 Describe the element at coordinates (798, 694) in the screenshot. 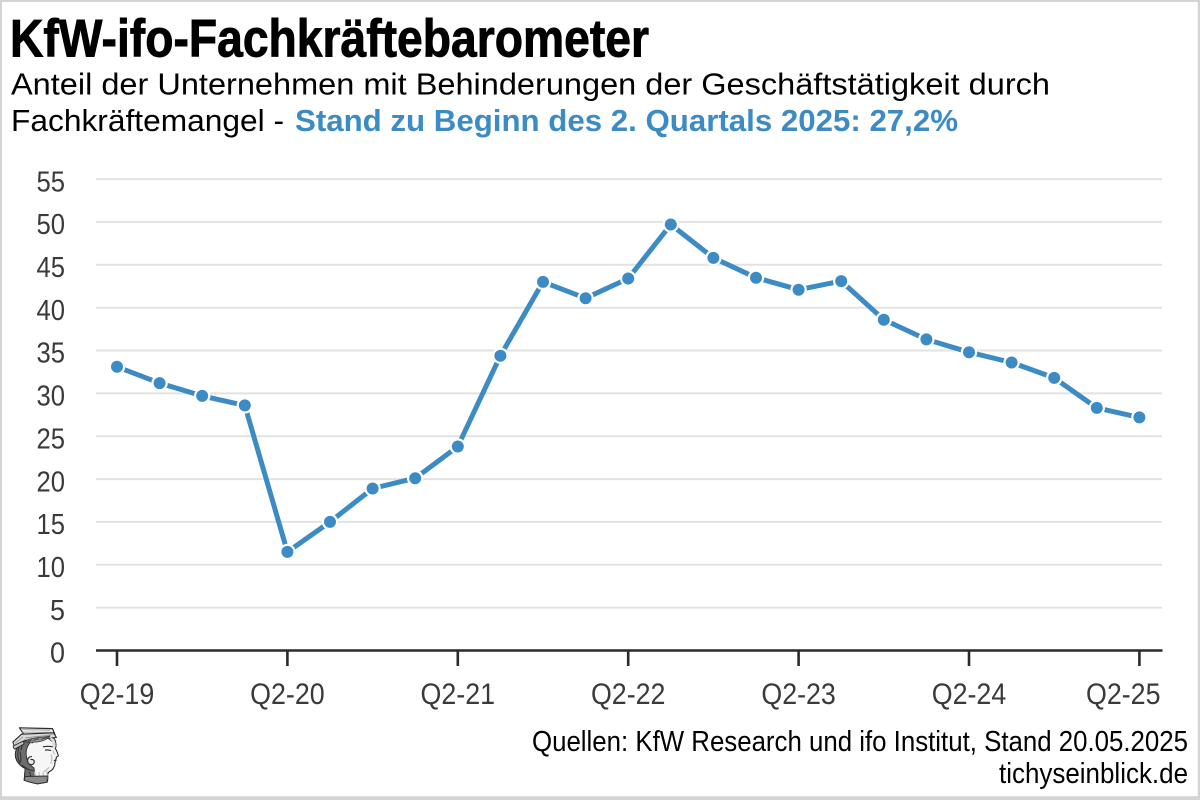

I see `svg-text: Q2-23` at that location.